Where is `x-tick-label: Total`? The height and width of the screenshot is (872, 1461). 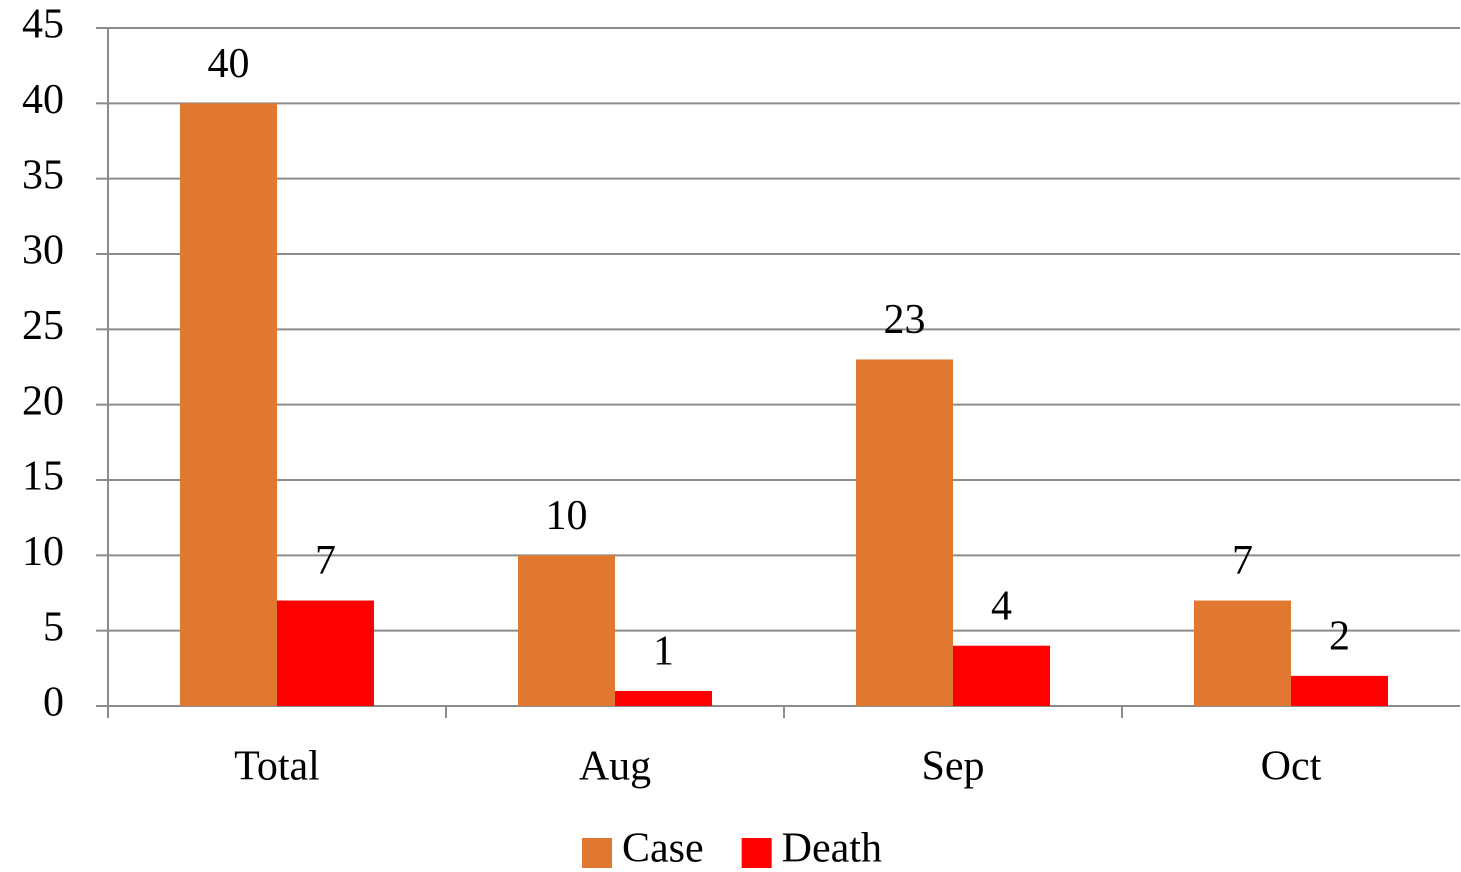 x-tick-label: Total is located at coordinates (277, 767).